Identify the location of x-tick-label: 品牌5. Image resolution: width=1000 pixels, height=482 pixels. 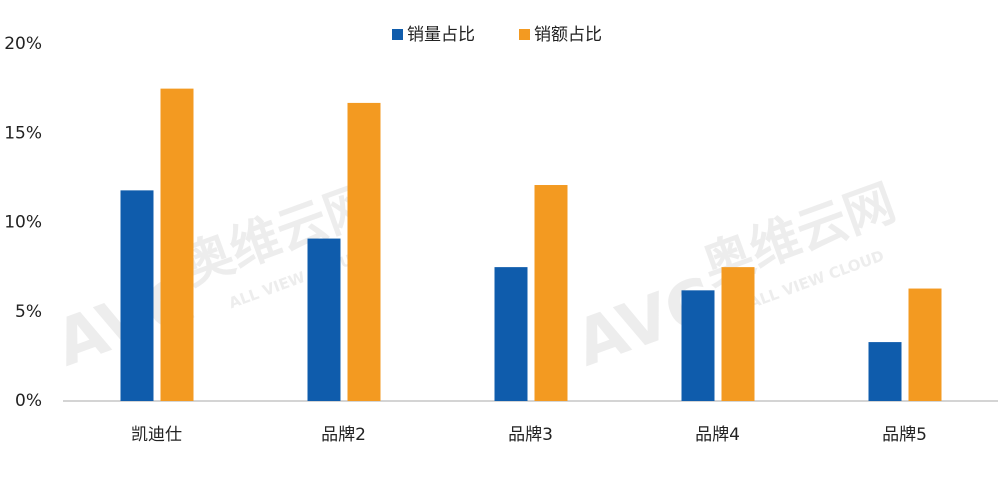
(904, 435).